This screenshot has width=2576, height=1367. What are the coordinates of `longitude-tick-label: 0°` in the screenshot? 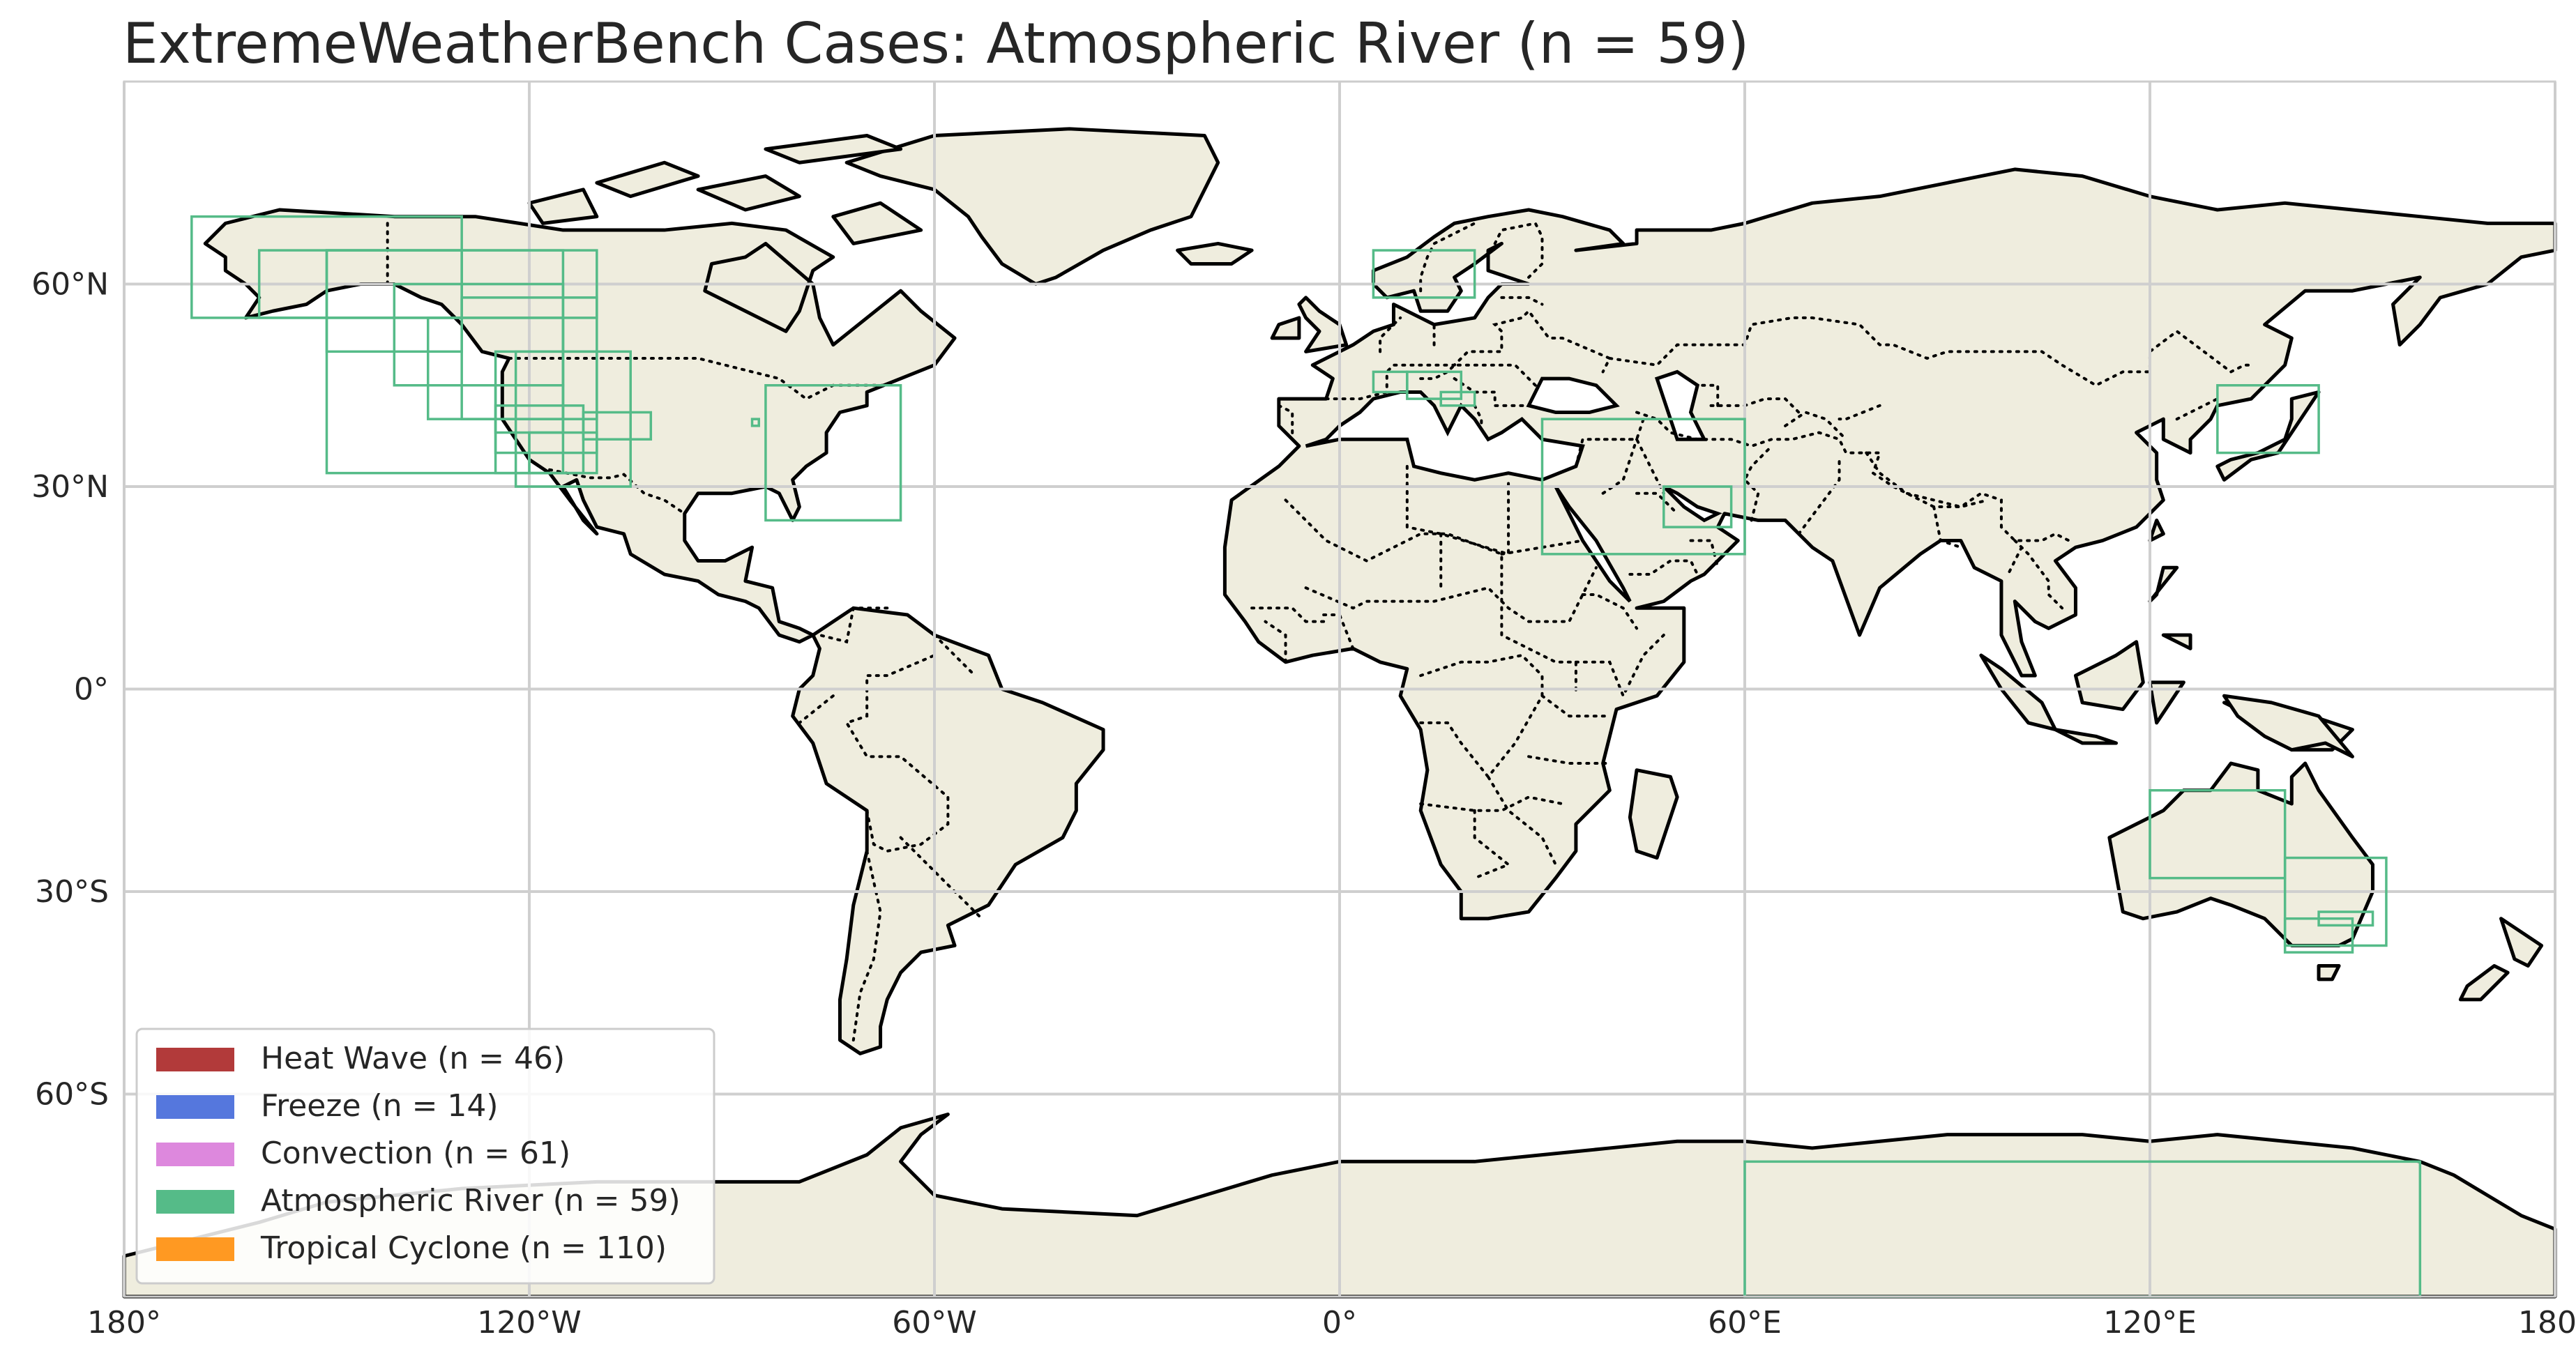 It's located at (1339, 1323).